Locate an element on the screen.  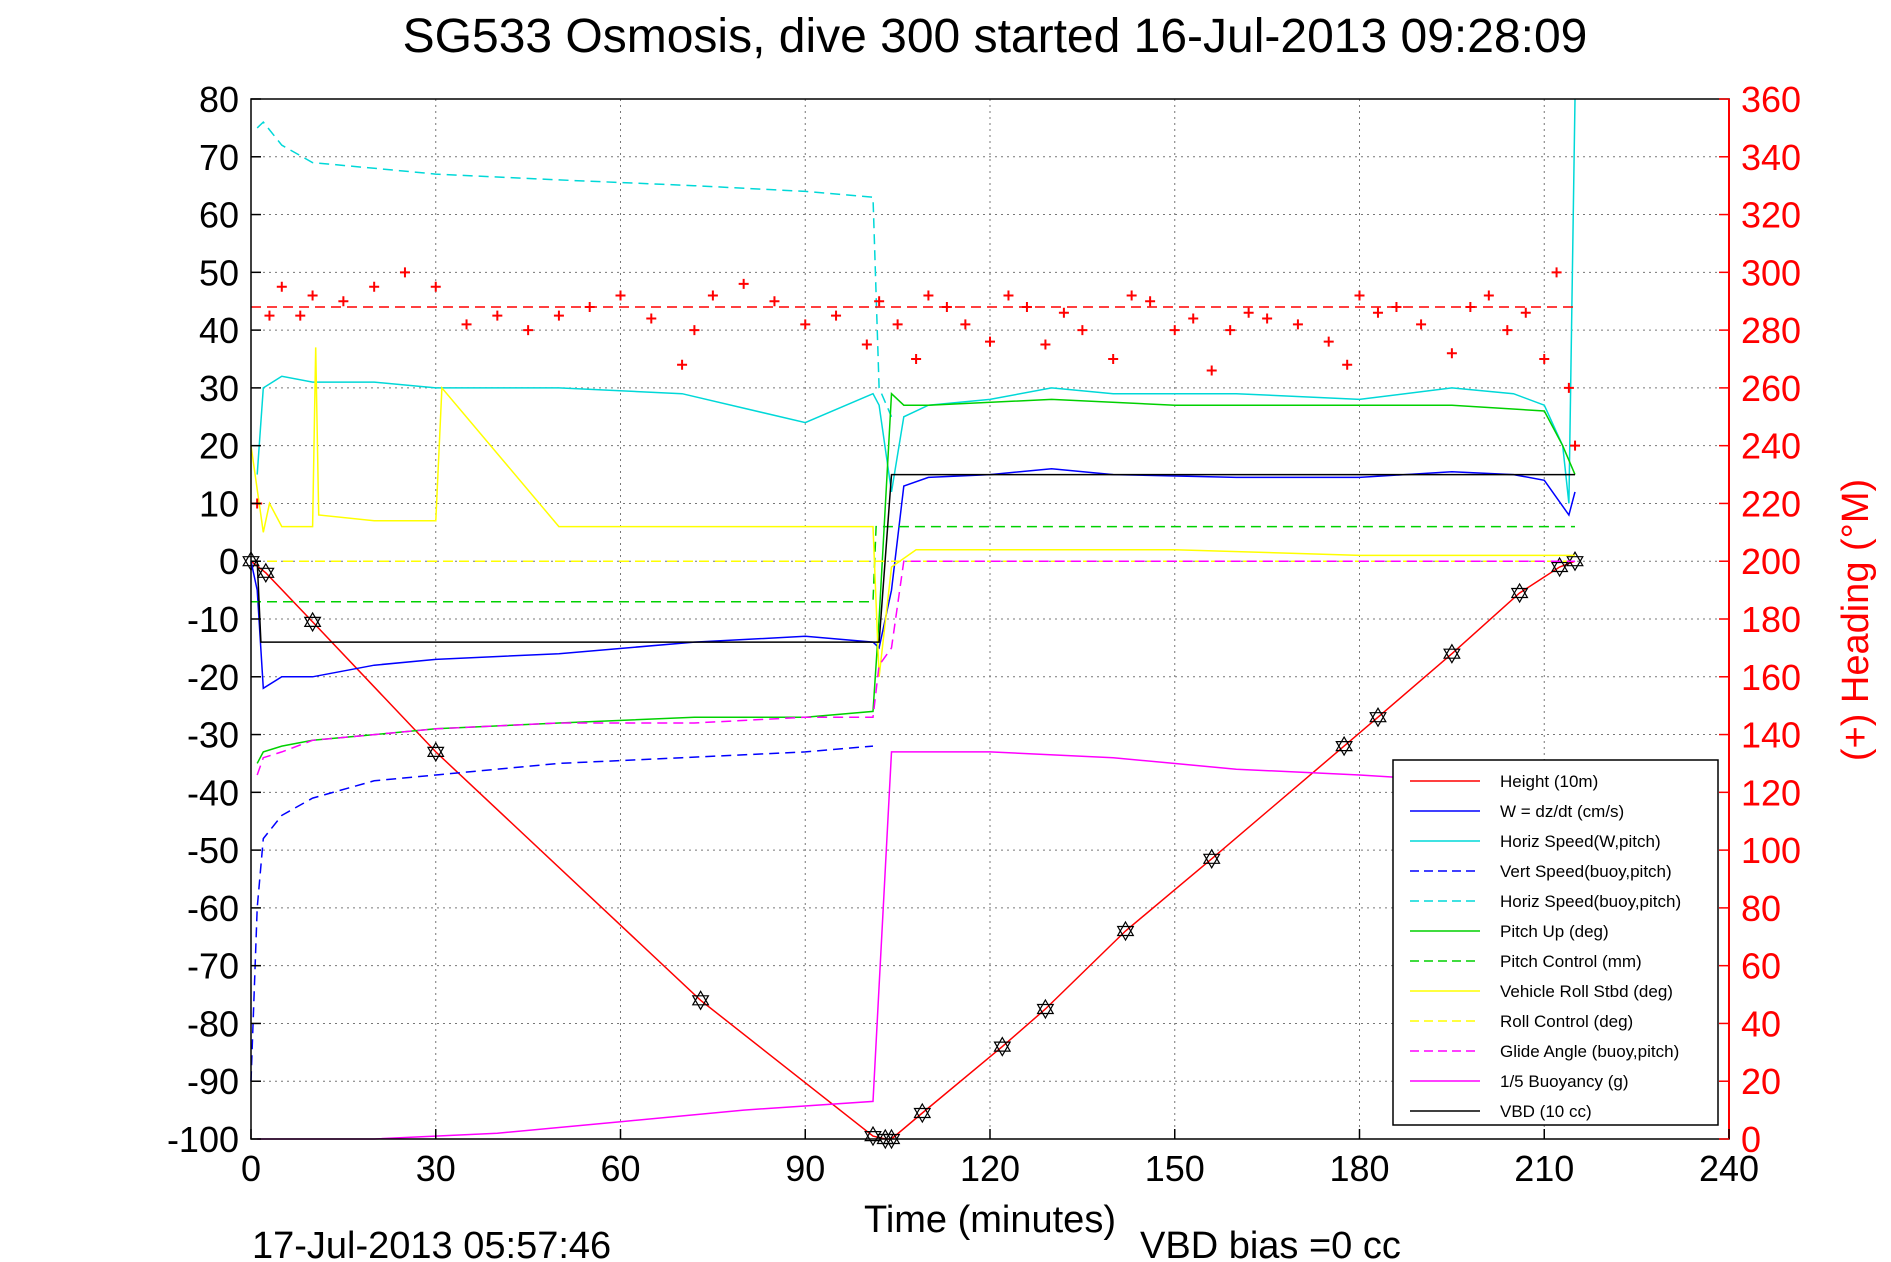
y-right-tick-label: 140 is located at coordinates (1771, 735).